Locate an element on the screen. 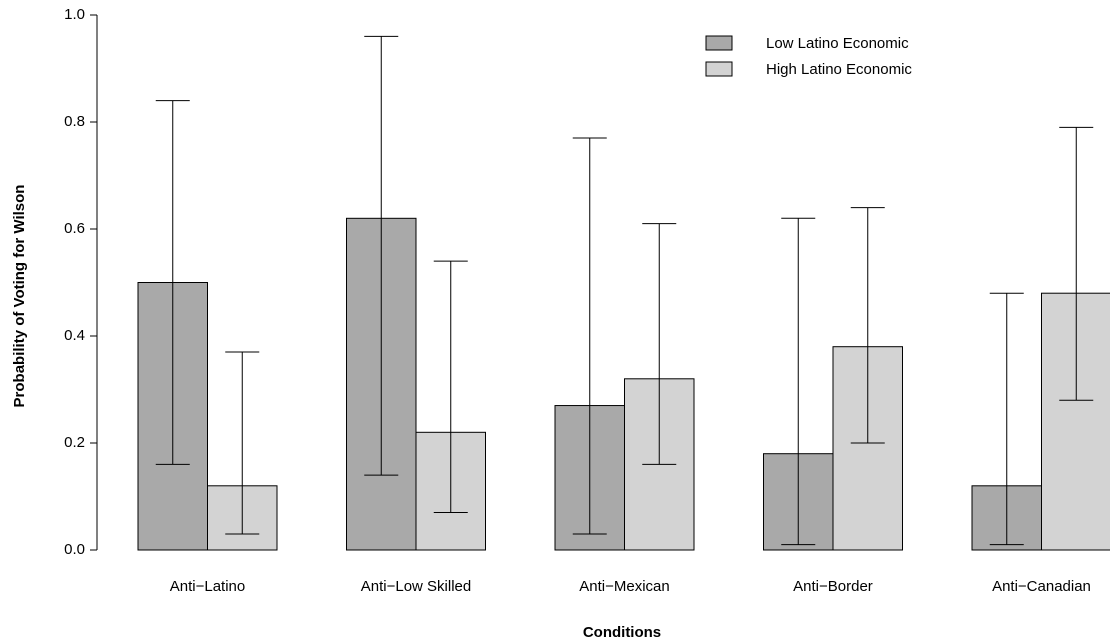 The height and width of the screenshot is (641, 1110). y-tick-label: 0.6 is located at coordinates (74, 228).